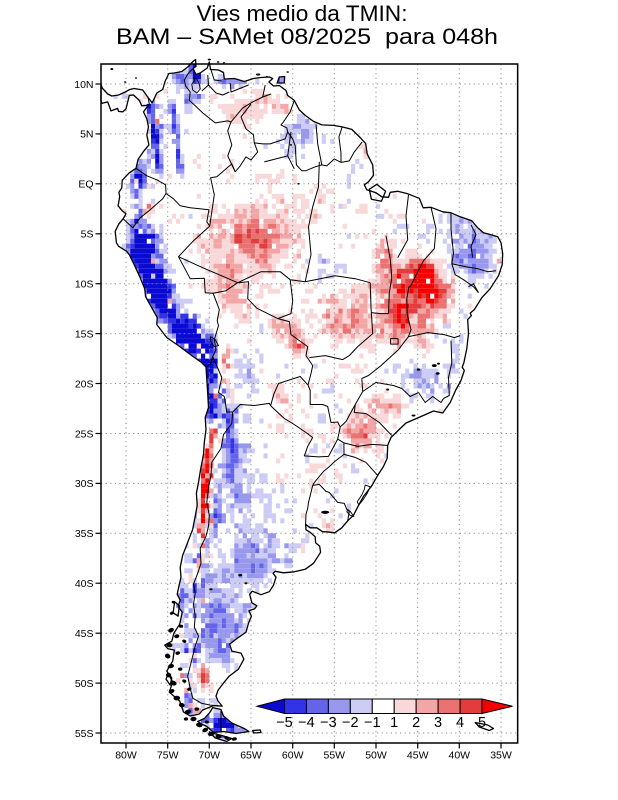 Image resolution: width=618 pixels, height=800 pixels. What do you see at coordinates (87, 235) in the screenshot?
I see `svg-text: 5S` at bounding box center [87, 235].